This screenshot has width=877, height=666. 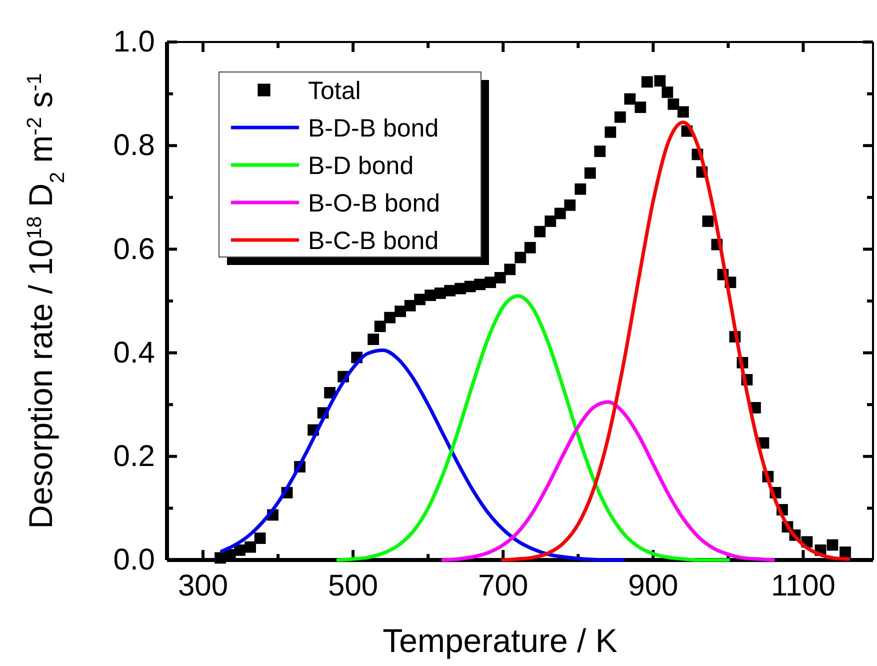 What do you see at coordinates (373, 241) in the screenshot?
I see `legend-label: B-C-B bond` at bounding box center [373, 241].